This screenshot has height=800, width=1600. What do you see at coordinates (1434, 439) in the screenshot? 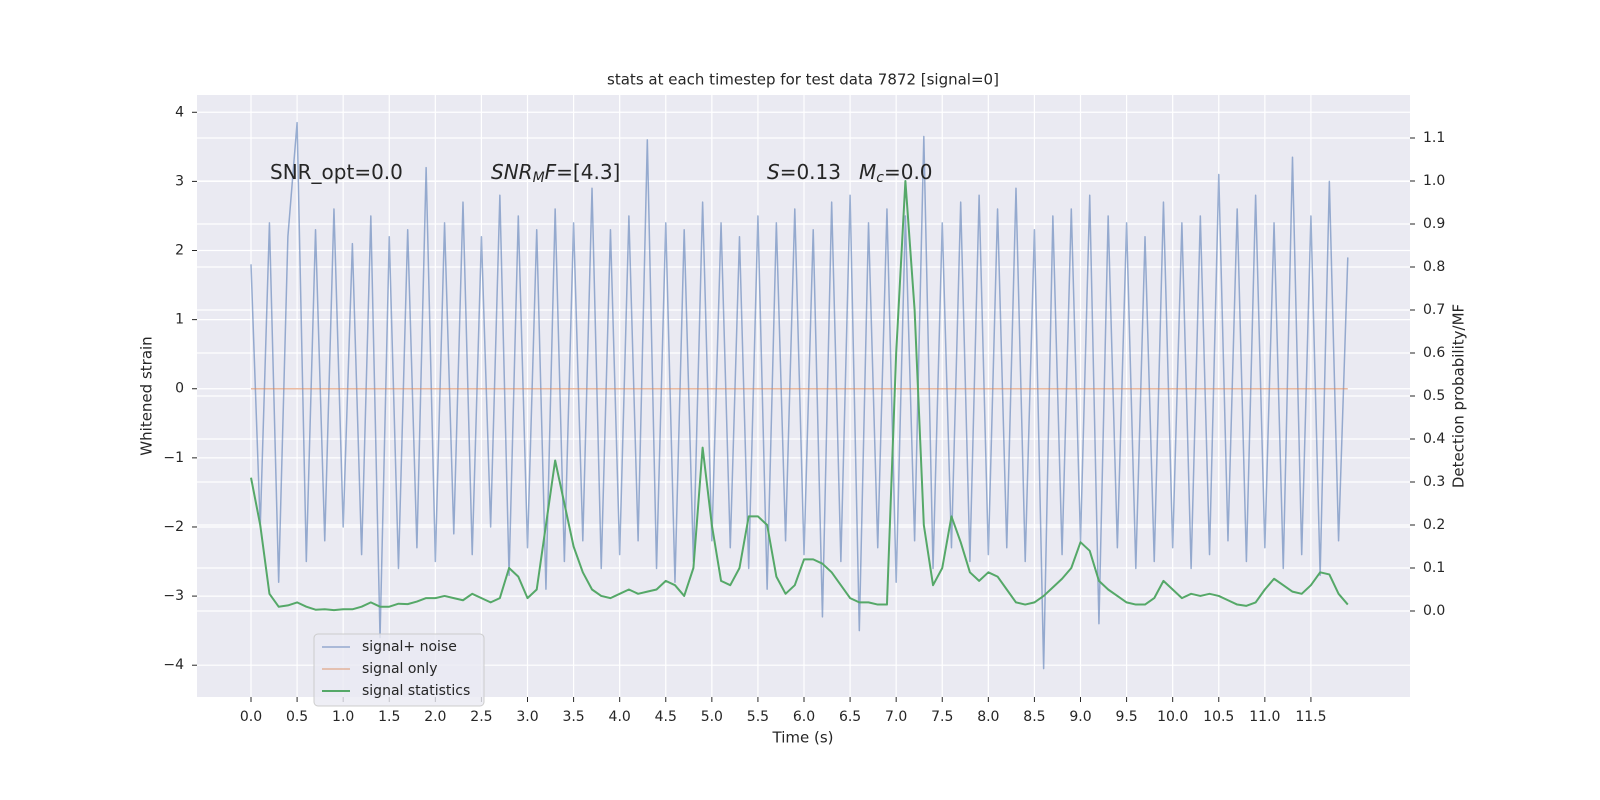
I see `y2-tick-label: 0.4` at bounding box center [1434, 439].